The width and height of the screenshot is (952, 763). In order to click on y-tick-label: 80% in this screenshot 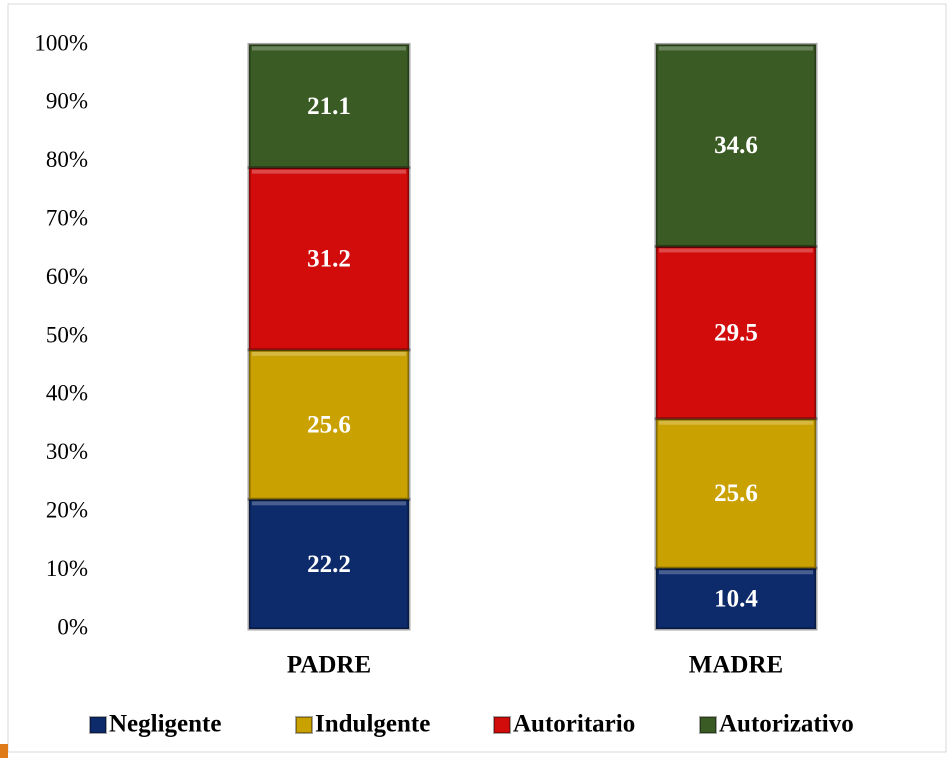, I will do `click(67, 159)`.